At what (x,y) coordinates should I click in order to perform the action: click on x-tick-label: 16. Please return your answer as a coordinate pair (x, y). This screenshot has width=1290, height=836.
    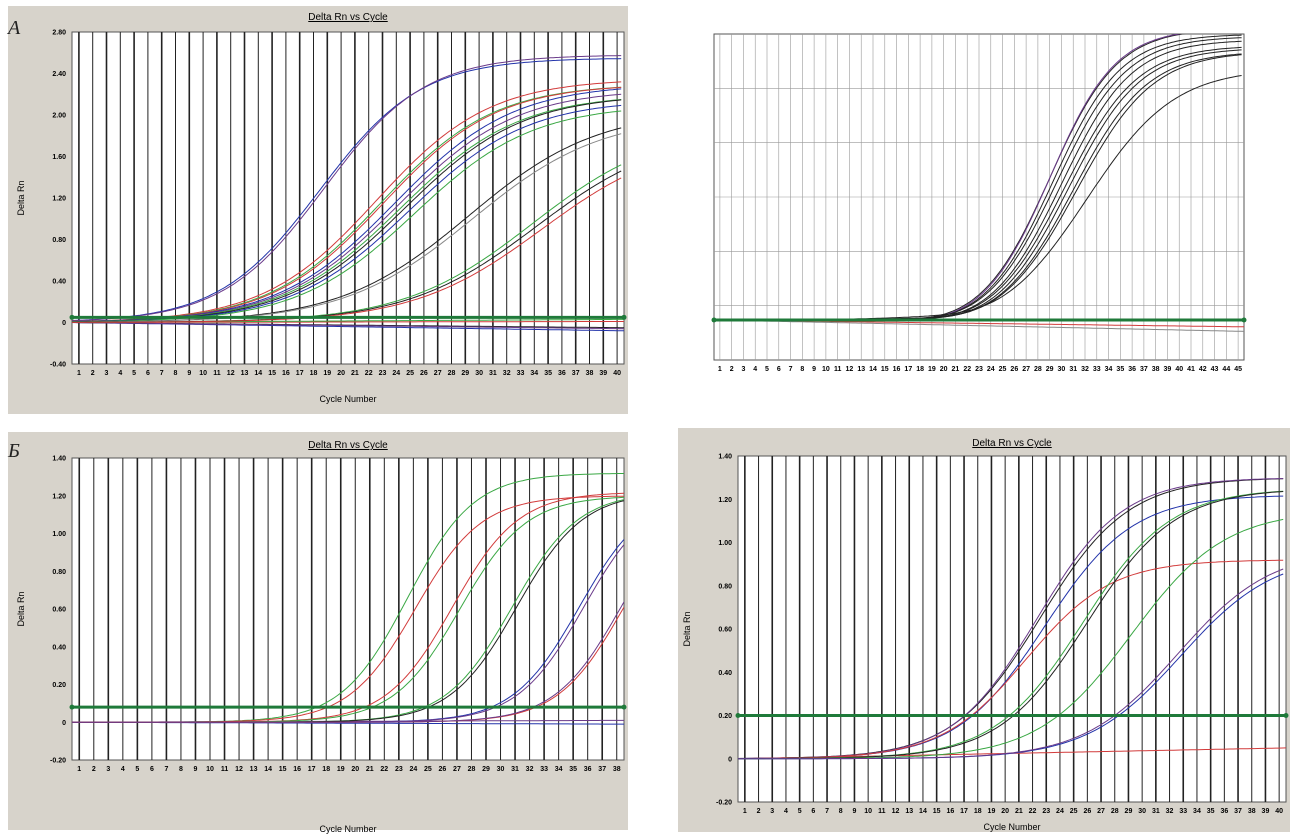
    Looking at the image, I should click on (286, 373).